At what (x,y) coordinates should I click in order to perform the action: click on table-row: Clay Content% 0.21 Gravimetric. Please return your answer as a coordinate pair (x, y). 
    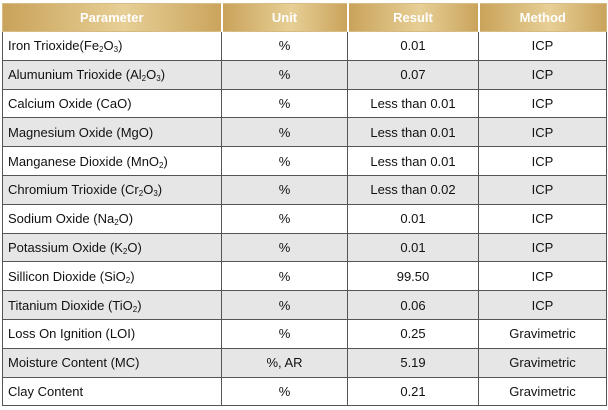
    Looking at the image, I should click on (304, 391).